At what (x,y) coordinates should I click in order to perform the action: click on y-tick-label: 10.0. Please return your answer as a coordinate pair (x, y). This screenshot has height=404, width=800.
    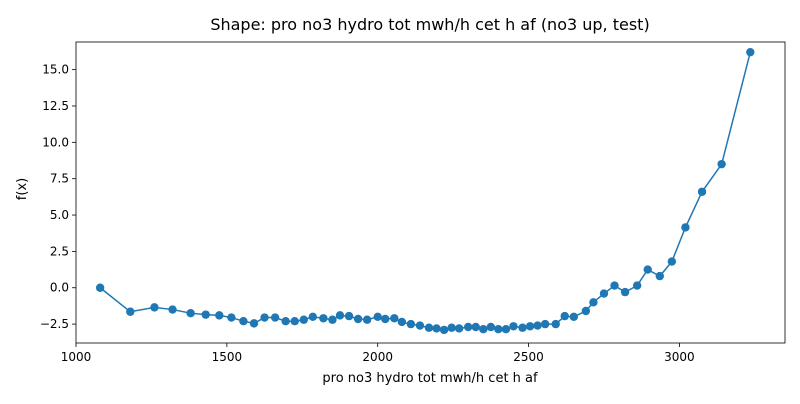
    Looking at the image, I should click on (55, 142).